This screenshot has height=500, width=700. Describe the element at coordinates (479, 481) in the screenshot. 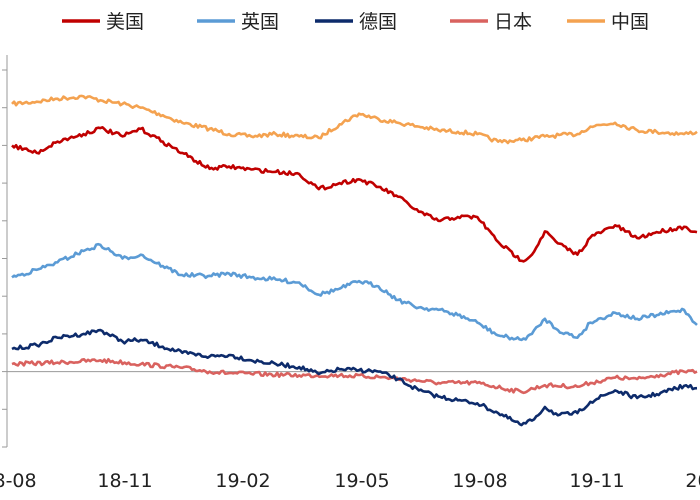

I see `x-tick-label: 19-08` at that location.